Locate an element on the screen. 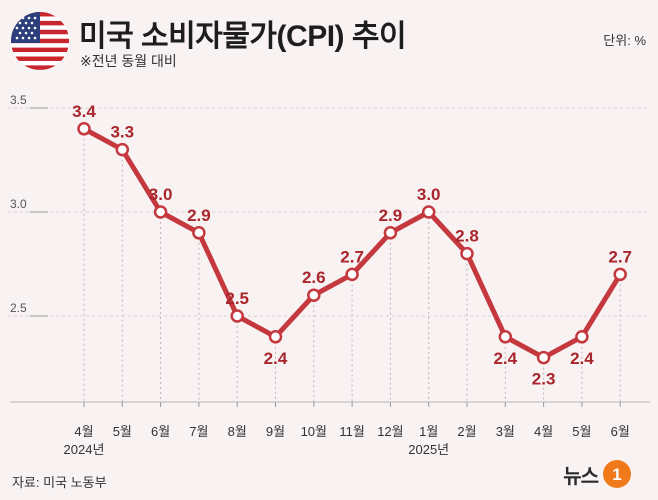  x-tick-label: 7월 is located at coordinates (198, 431).